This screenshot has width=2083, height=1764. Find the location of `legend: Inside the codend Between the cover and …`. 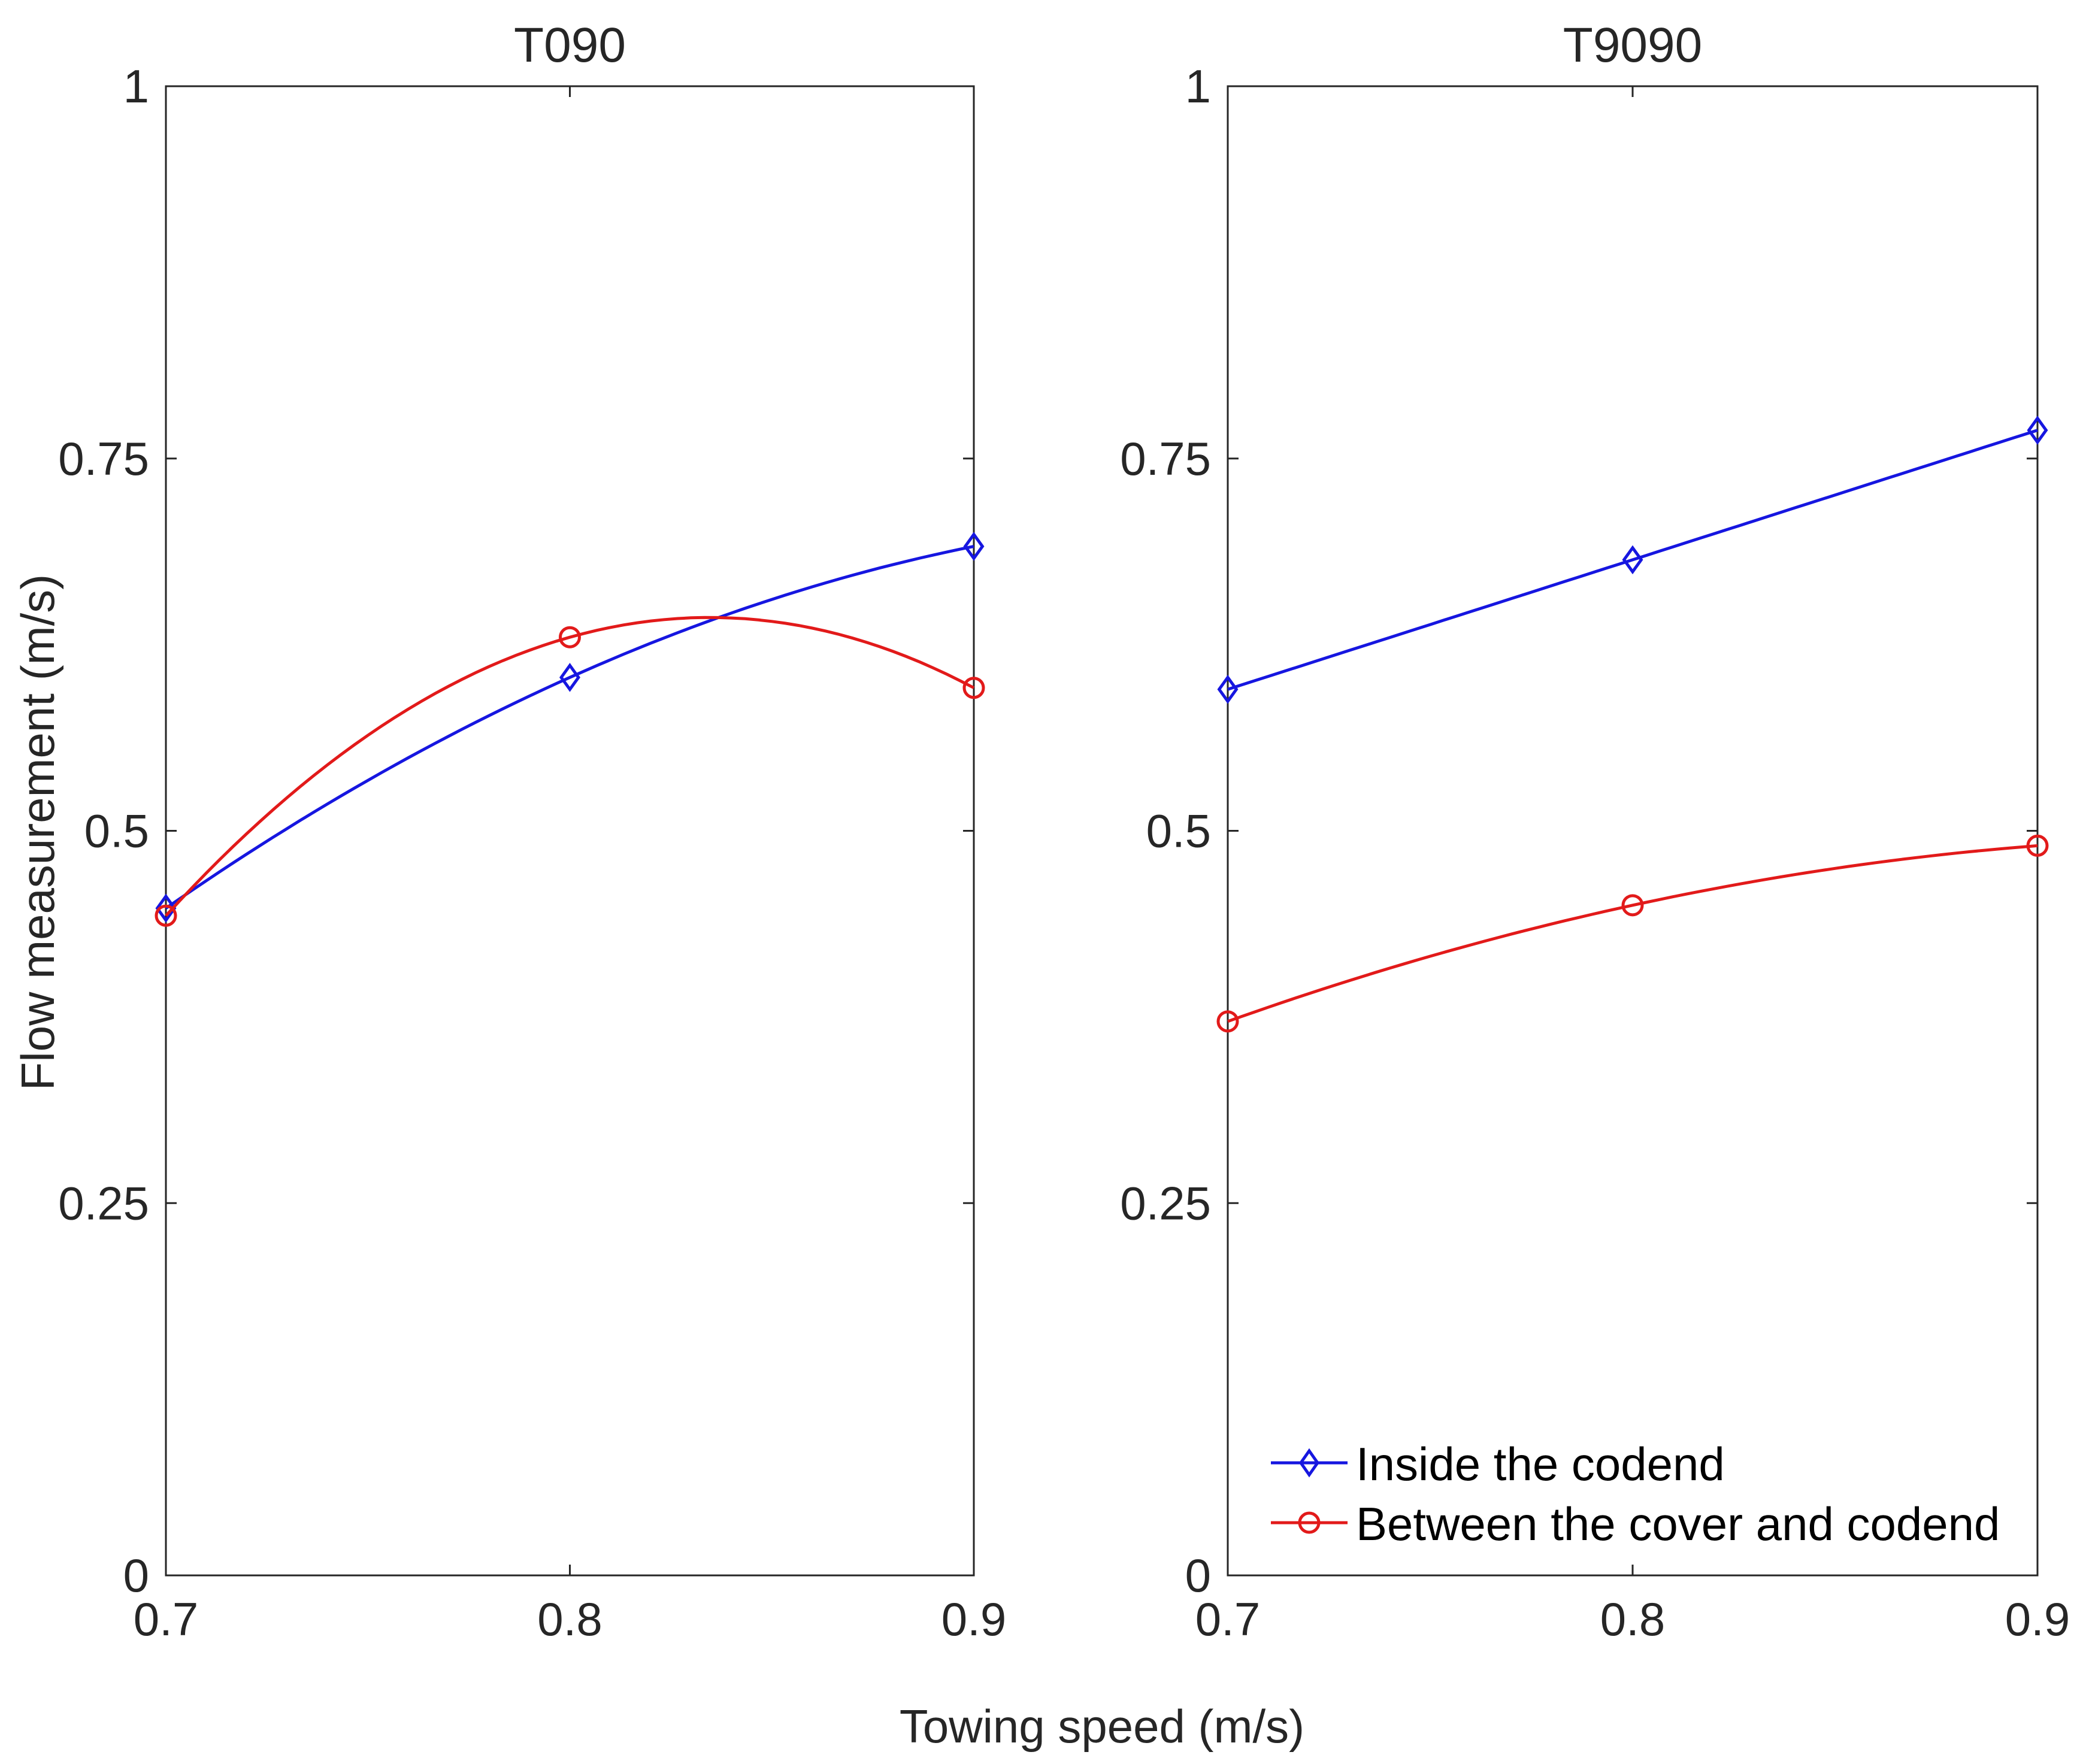

legend: Inside the codend Between the cover and … is located at coordinates (1636, 1494).